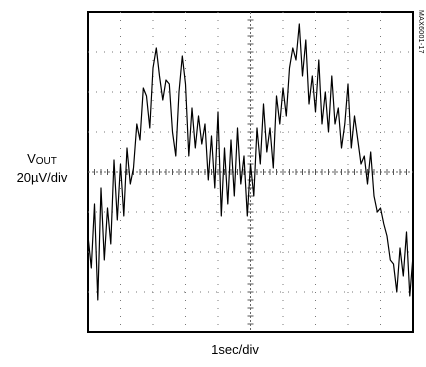  What do you see at coordinates (46, 161) in the screenshot?
I see `y-axis-label-sub: OUT` at bounding box center [46, 161].